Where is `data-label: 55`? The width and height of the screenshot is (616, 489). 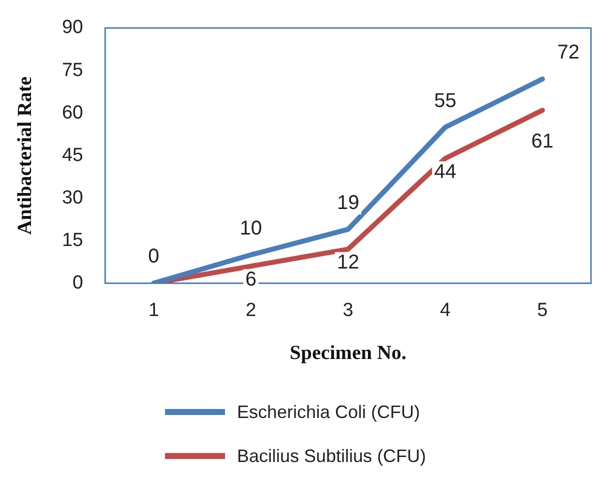 data-label: 55 is located at coordinates (445, 101).